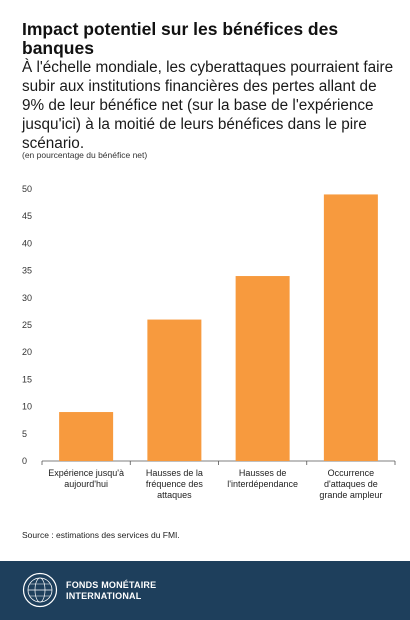 The height and width of the screenshot is (620, 410). I want to click on y-tick-label: 0, so click(24, 461).